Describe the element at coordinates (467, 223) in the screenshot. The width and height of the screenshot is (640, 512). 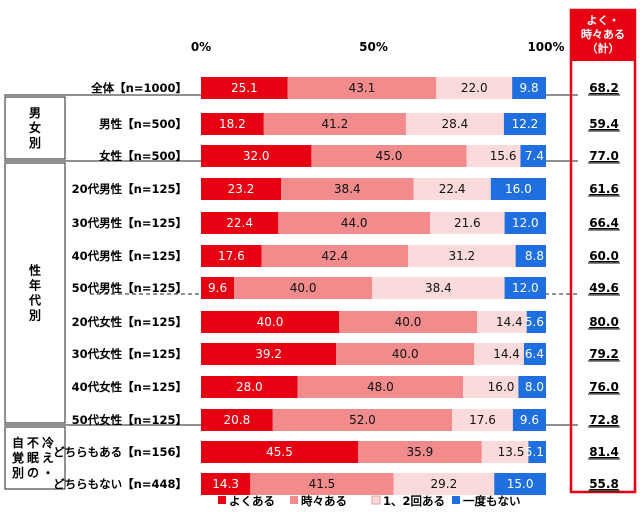
I see `data-label: 21.6` at that location.